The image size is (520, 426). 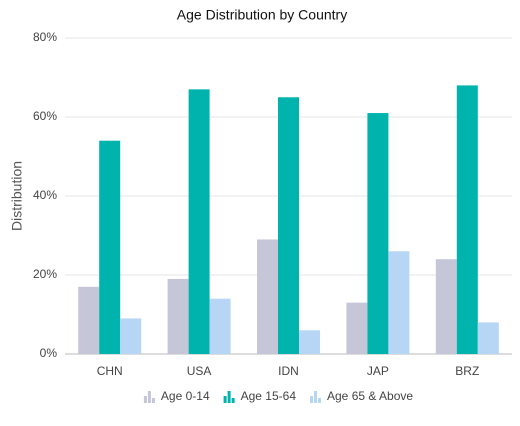 I want to click on legend-label: Age 65 & Above, so click(x=370, y=396).